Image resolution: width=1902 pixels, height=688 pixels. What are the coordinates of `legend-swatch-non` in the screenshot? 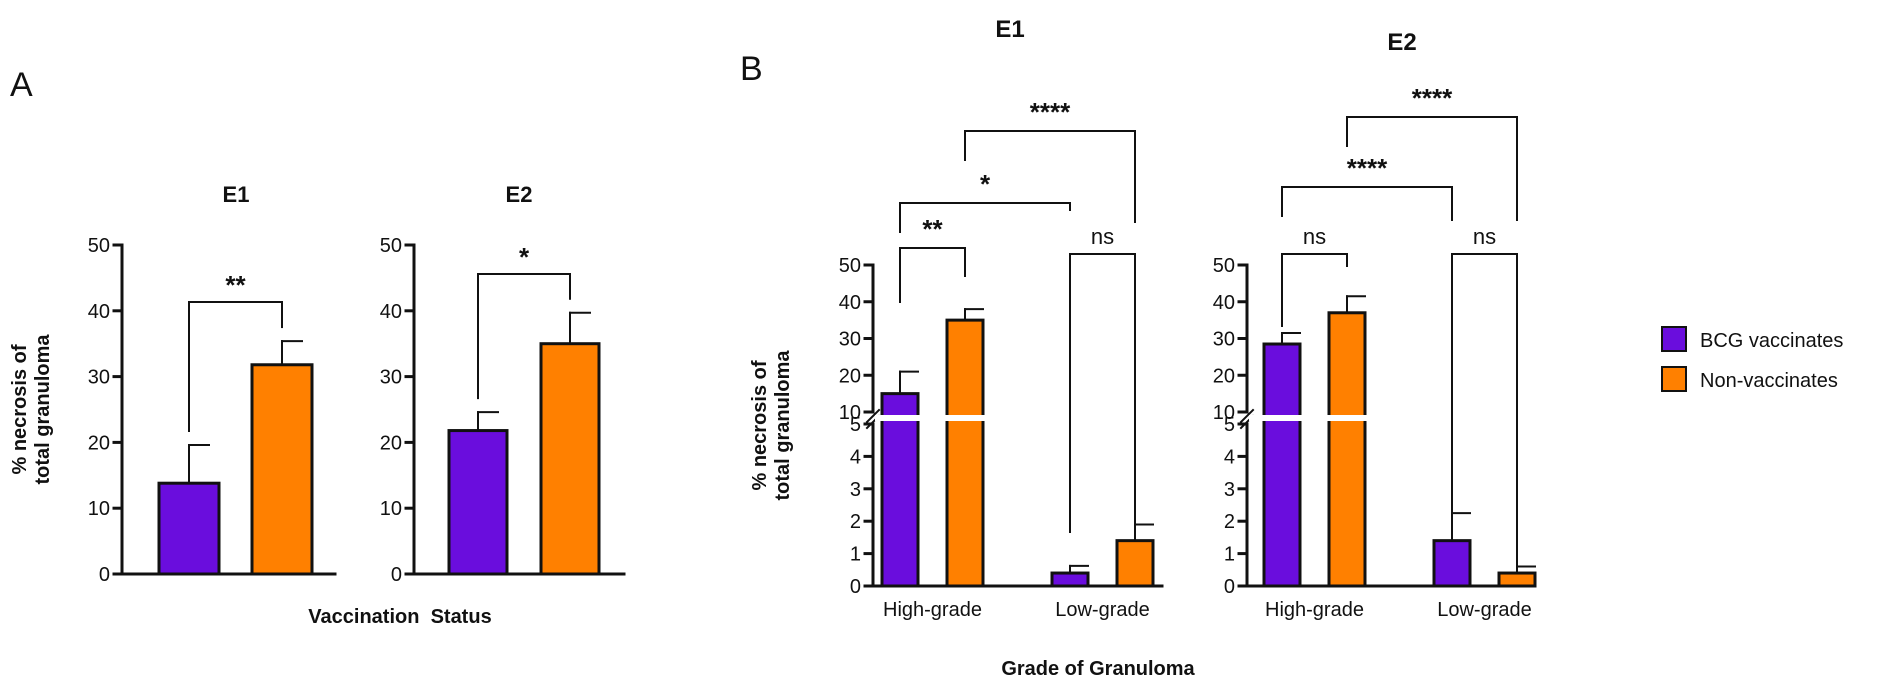 It's located at (1674, 379).